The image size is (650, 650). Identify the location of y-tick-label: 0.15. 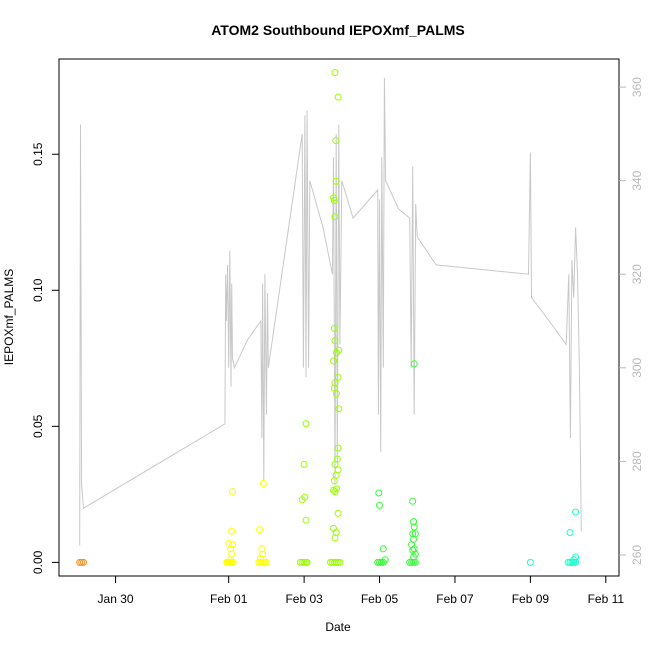
(38, 154).